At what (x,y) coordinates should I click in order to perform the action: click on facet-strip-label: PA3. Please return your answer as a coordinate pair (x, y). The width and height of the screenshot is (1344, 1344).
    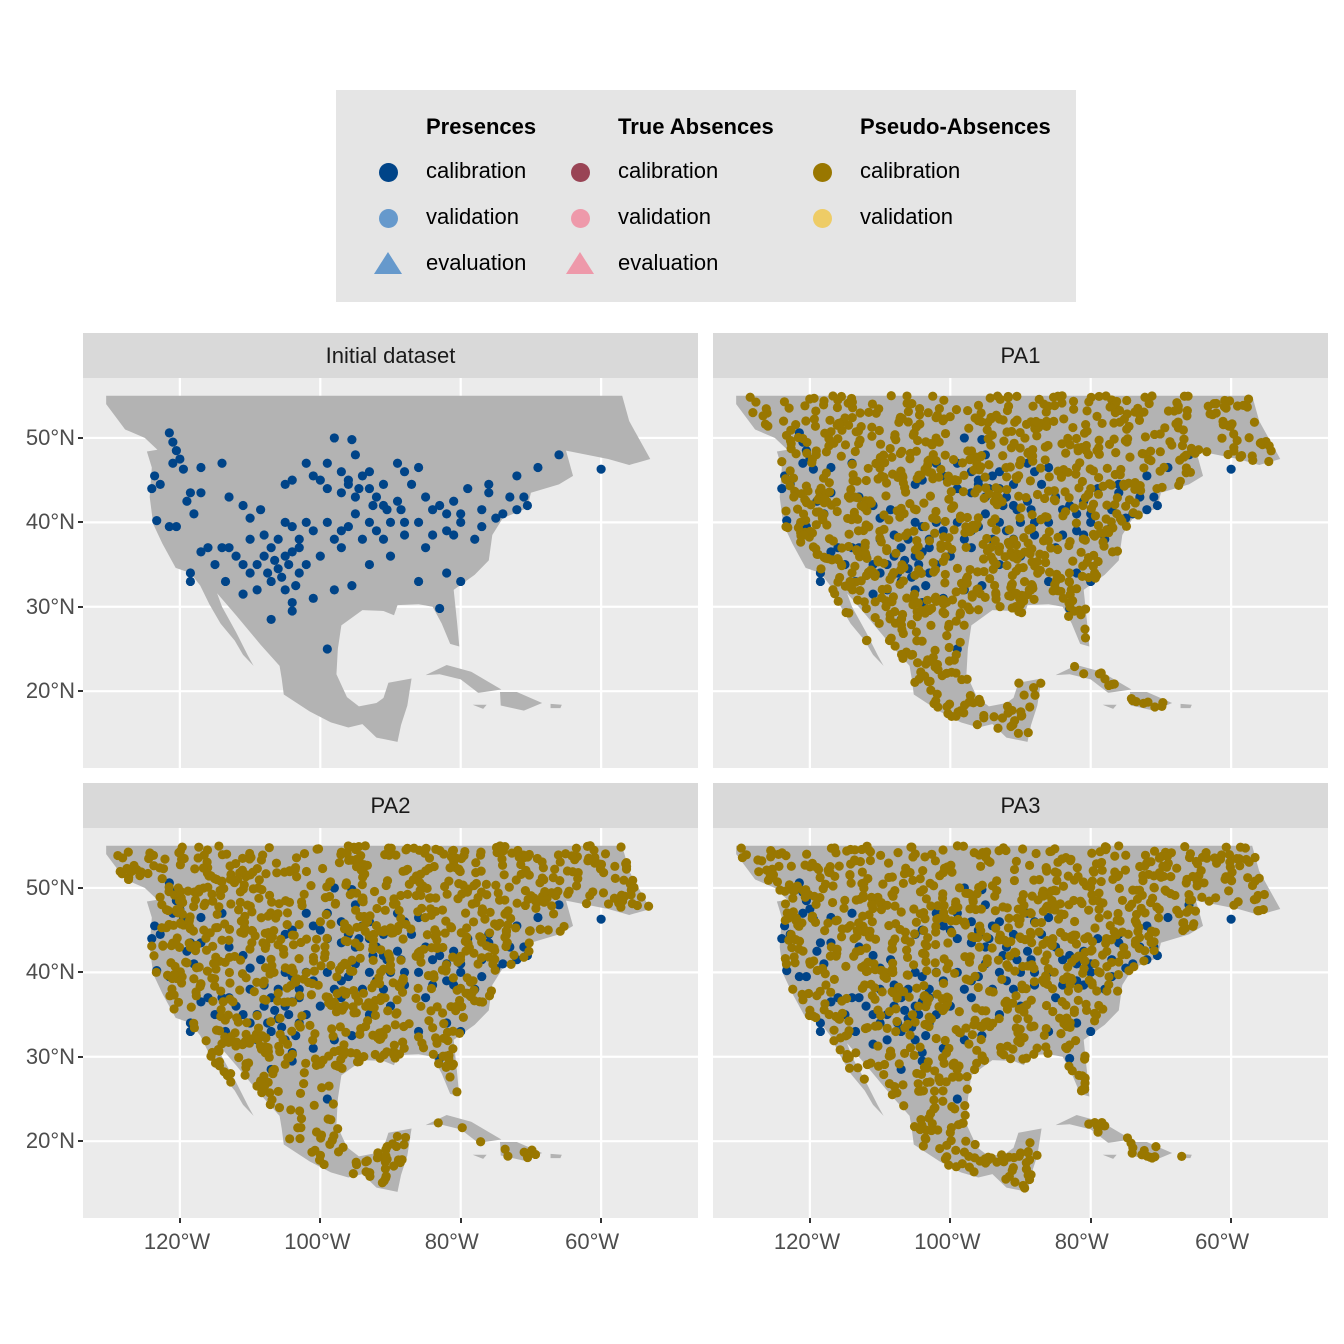
    Looking at the image, I should click on (1020, 805).